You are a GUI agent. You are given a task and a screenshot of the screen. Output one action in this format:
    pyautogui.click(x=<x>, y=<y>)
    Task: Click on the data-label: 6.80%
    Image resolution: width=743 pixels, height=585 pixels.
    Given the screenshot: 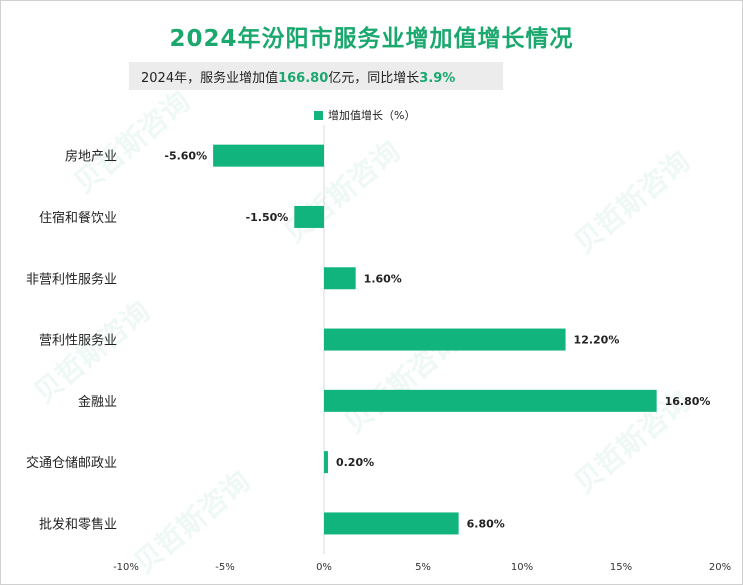 What is the action you would take?
    pyautogui.click(x=486, y=523)
    